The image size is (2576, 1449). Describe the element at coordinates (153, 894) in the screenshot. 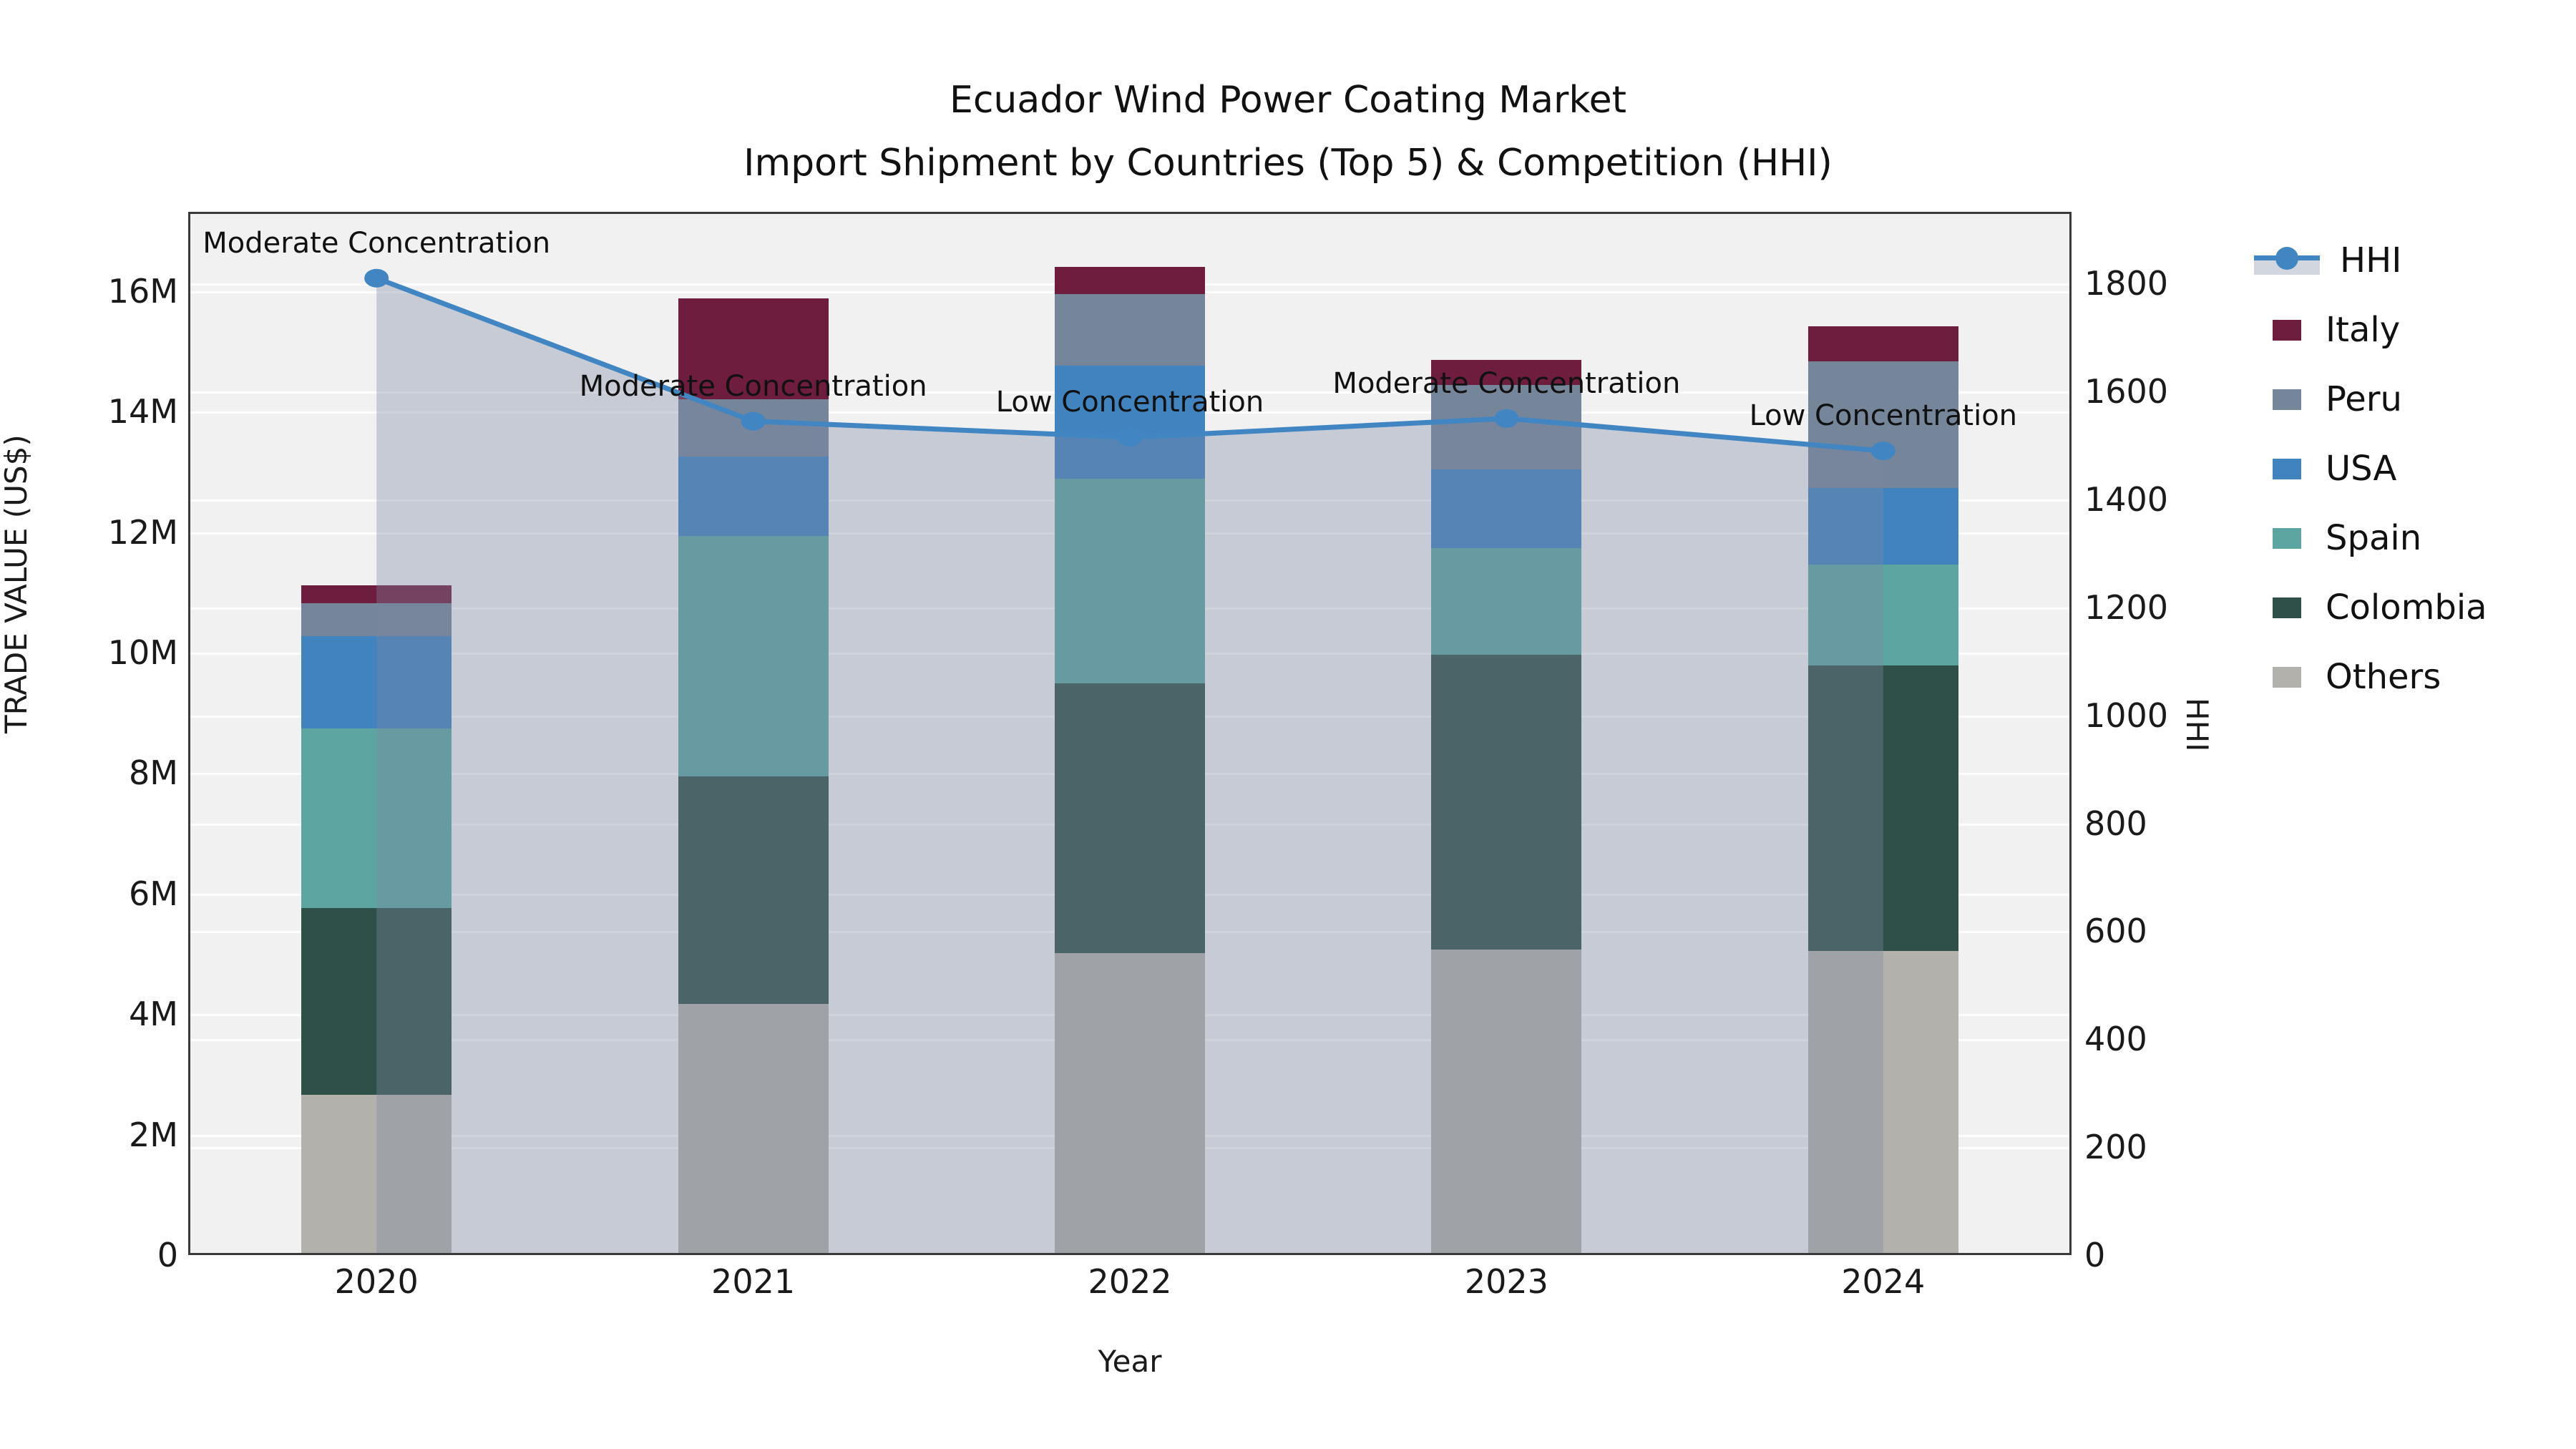

I see `y-left-tick-6M: 6M` at that location.